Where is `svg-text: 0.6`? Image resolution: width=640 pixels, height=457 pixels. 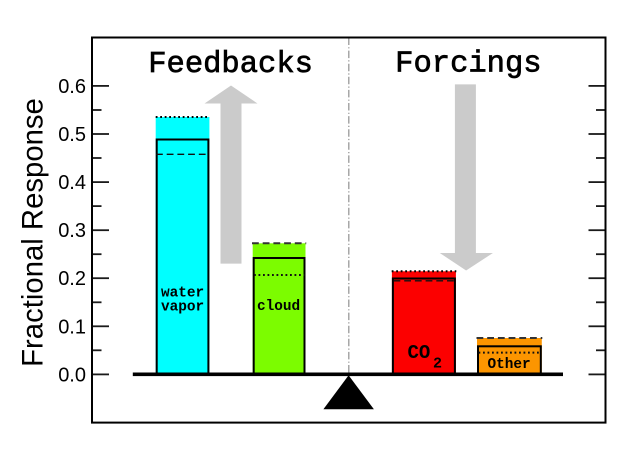 svg-text: 0.6 is located at coordinates (72, 87).